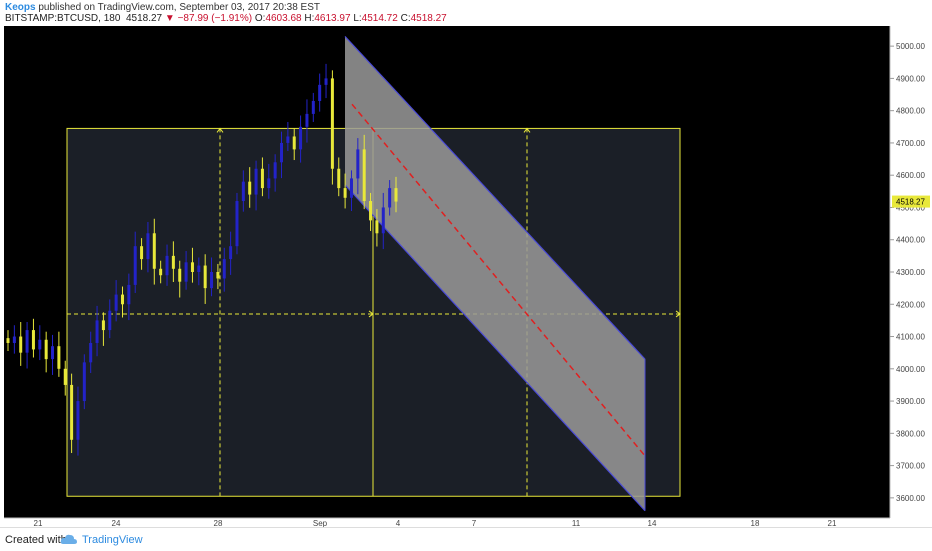 This screenshot has width=932, height=551. What do you see at coordinates (398, 523) in the screenshot?
I see `time-tick-label: 4` at bounding box center [398, 523].